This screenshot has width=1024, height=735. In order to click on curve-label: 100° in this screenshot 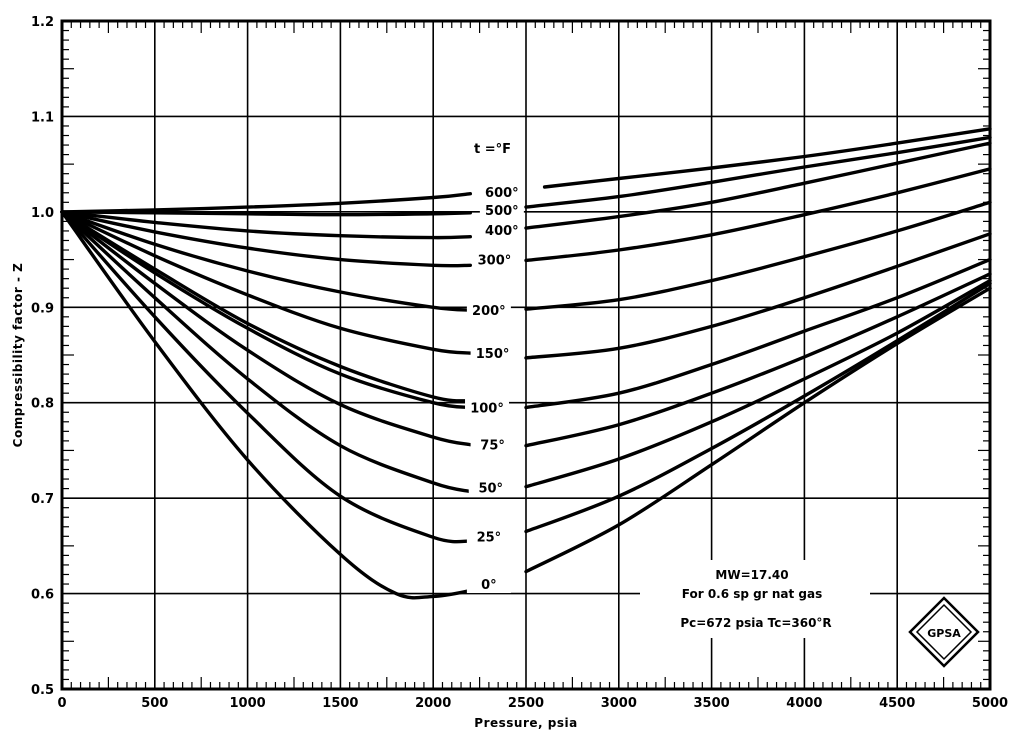, I will do `click(487, 408)`.